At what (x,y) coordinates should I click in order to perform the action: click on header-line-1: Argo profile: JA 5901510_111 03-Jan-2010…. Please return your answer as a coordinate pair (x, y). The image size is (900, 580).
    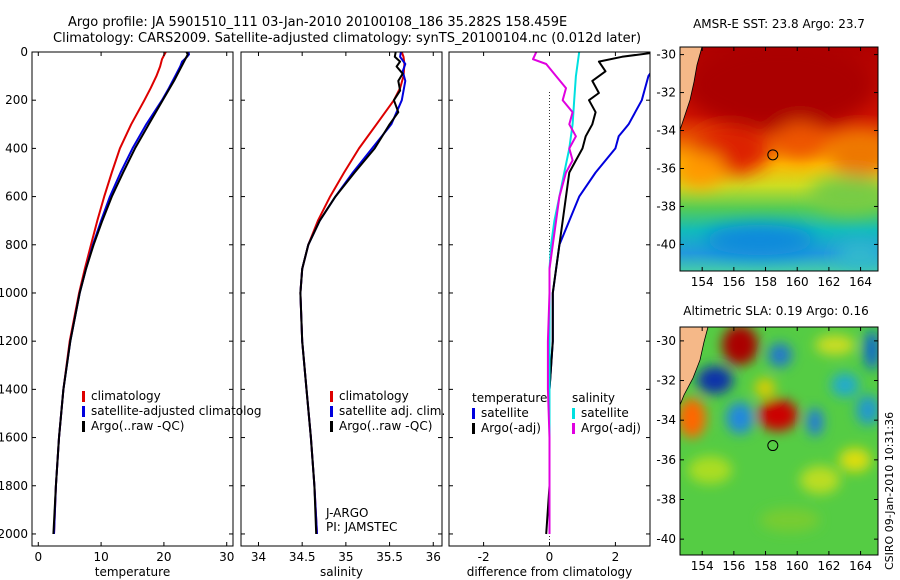
    Looking at the image, I should click on (317, 22).